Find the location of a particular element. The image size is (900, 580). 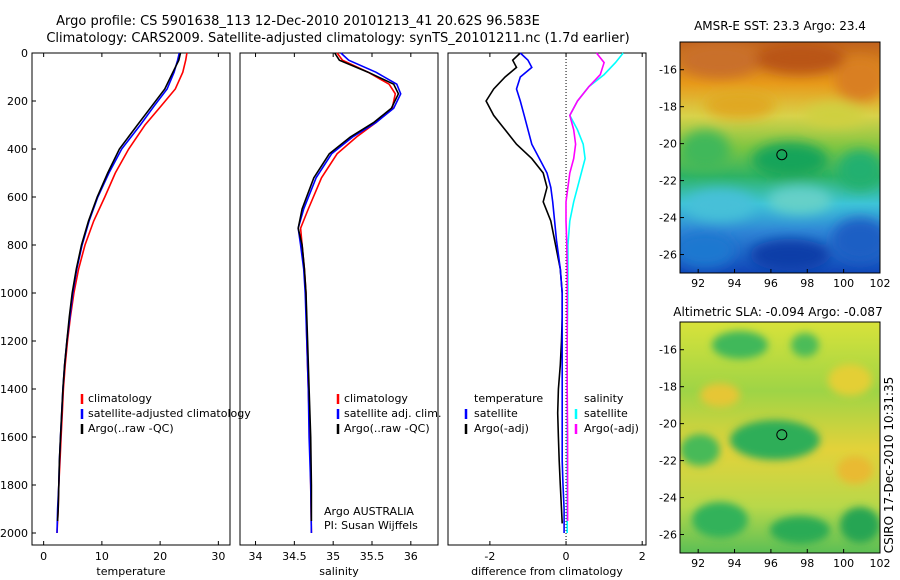

temperature-ytick-label: 1000 is located at coordinates (14, 293).